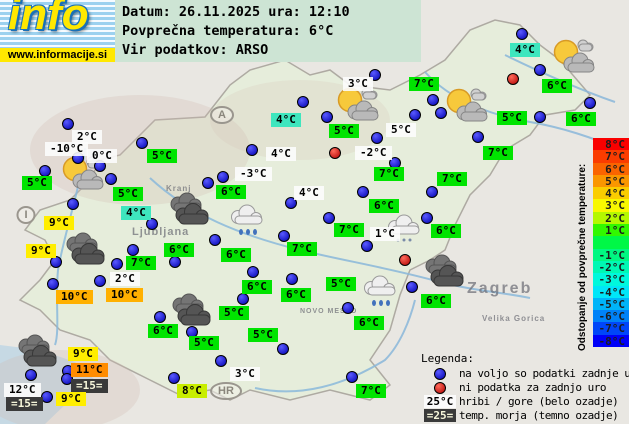  Describe the element at coordinates (48, 19) in the screenshot. I see `info-logo-text: info` at that location.